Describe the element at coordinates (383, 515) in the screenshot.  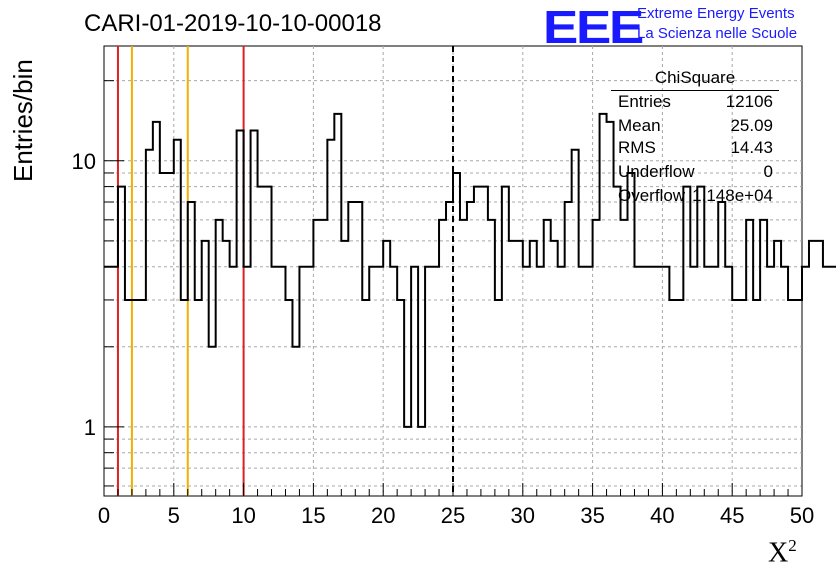
I see `x-tick-label: 20` at that location.